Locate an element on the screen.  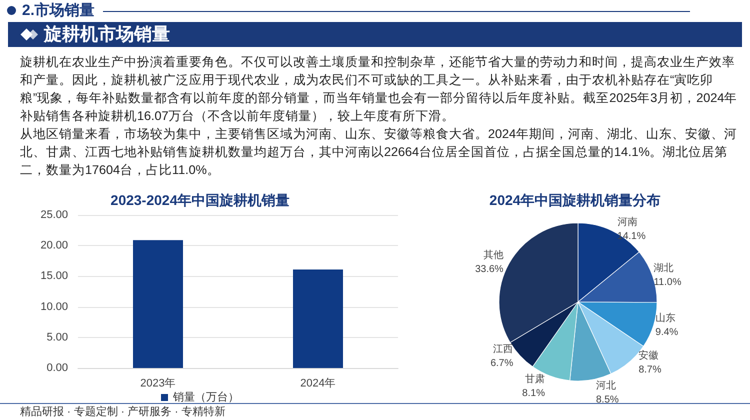
y-tick-label: 15.00 is located at coordinates (54, 276).